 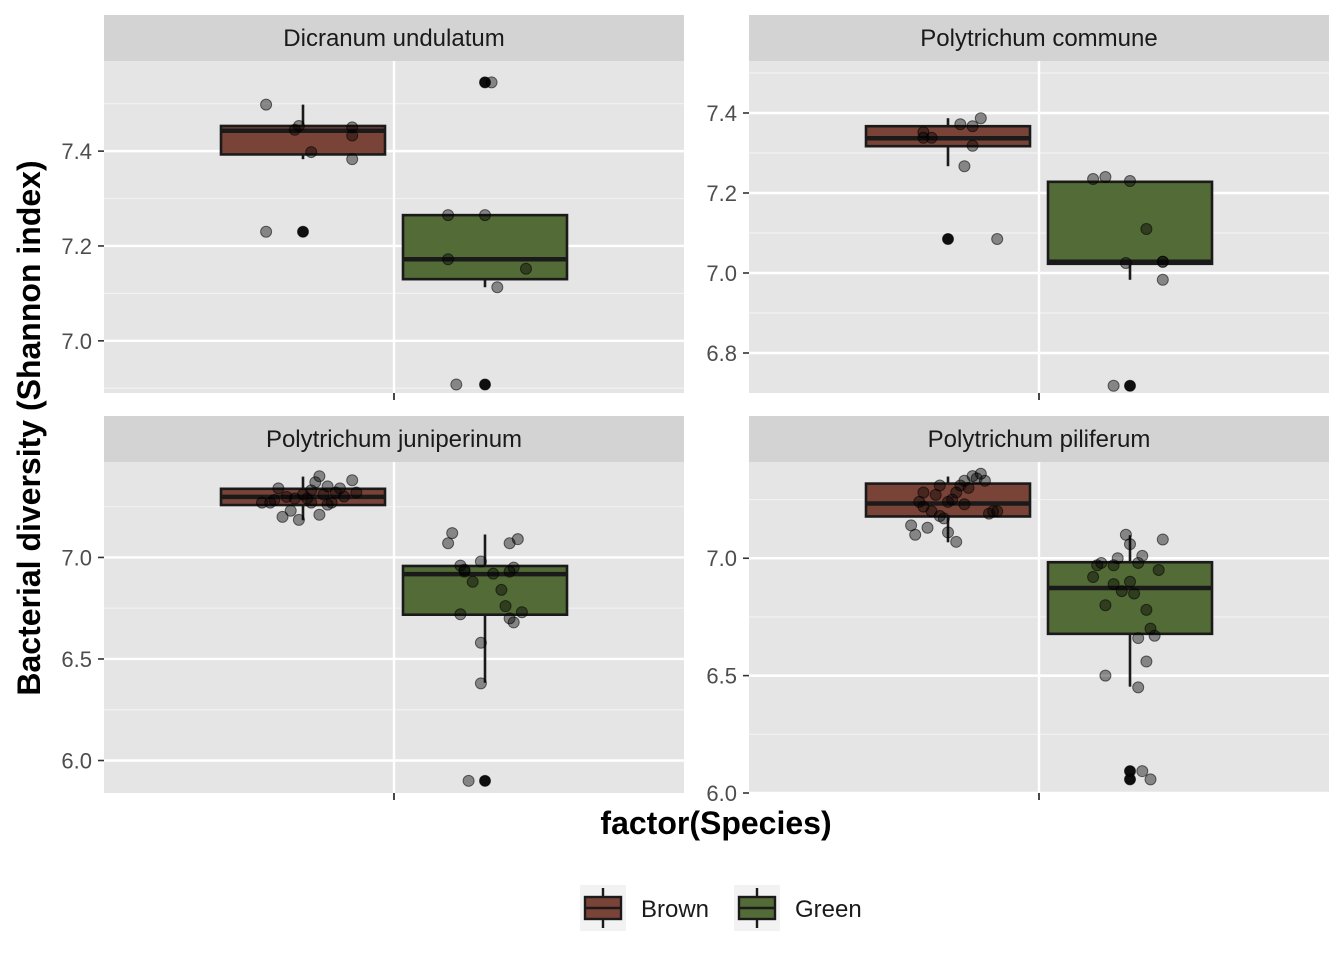 I want to click on legend-label: Green, so click(x=828, y=909).